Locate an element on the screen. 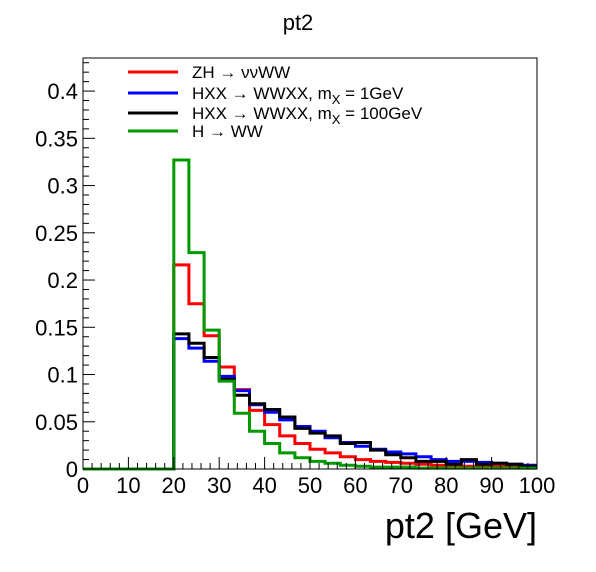  x-tick-label: 0 is located at coordinates (83, 485).